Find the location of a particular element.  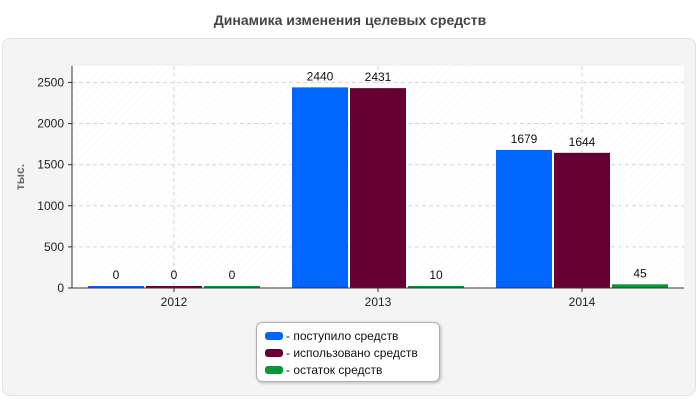

x-tick-label: 2013 is located at coordinates (378, 302).